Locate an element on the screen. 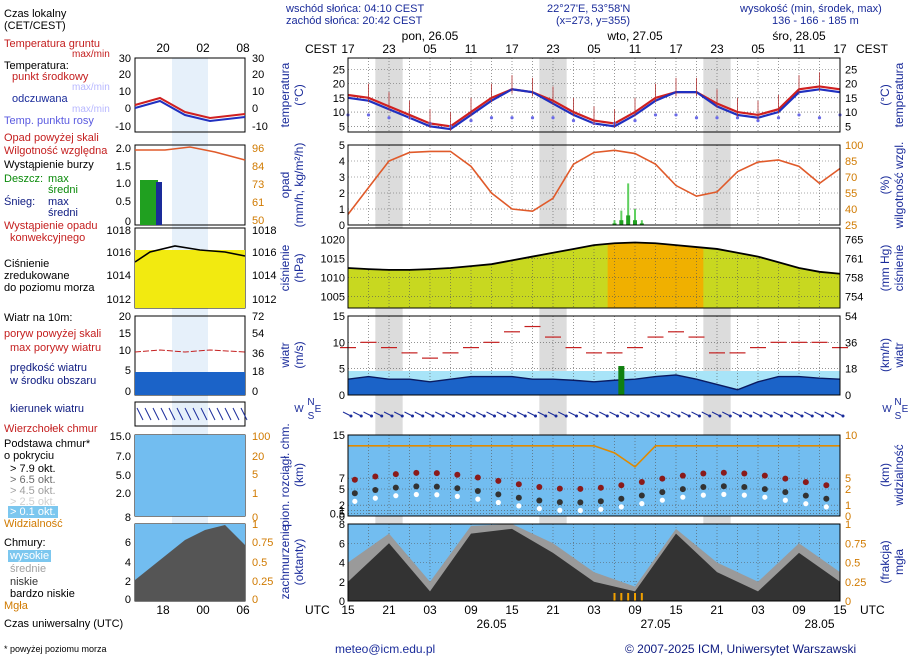 This screenshot has height=660, width=910. tick-humidity-right-0: 25 is located at coordinates (851, 226).